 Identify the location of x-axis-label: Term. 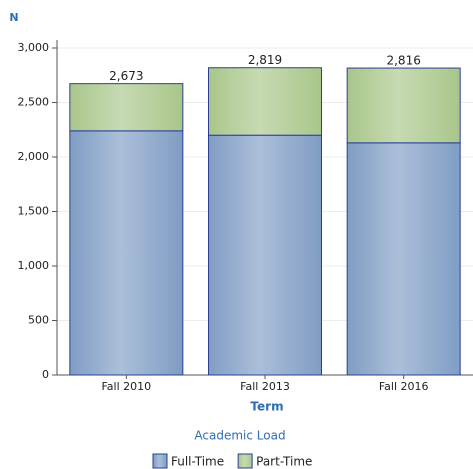
(266, 407).